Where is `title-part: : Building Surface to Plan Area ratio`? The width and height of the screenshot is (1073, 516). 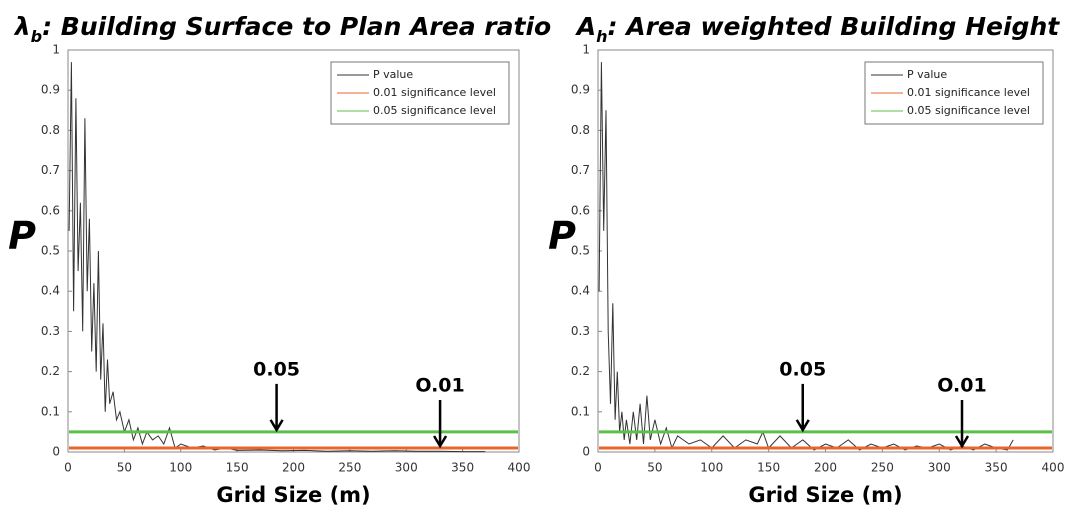 title-part: : Building Surface to Plan Area ratio is located at coordinates (296, 26).